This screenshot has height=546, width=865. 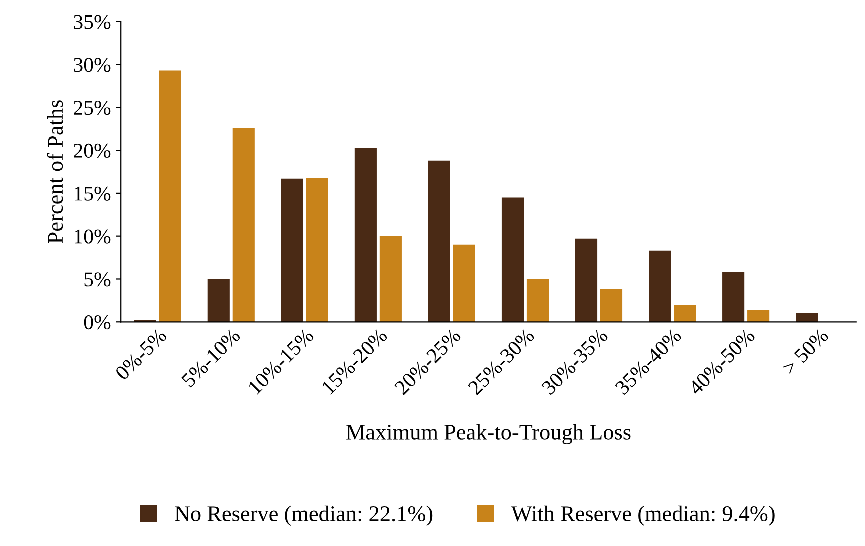 I want to click on y-tick-label: 0%, so click(x=97, y=323).